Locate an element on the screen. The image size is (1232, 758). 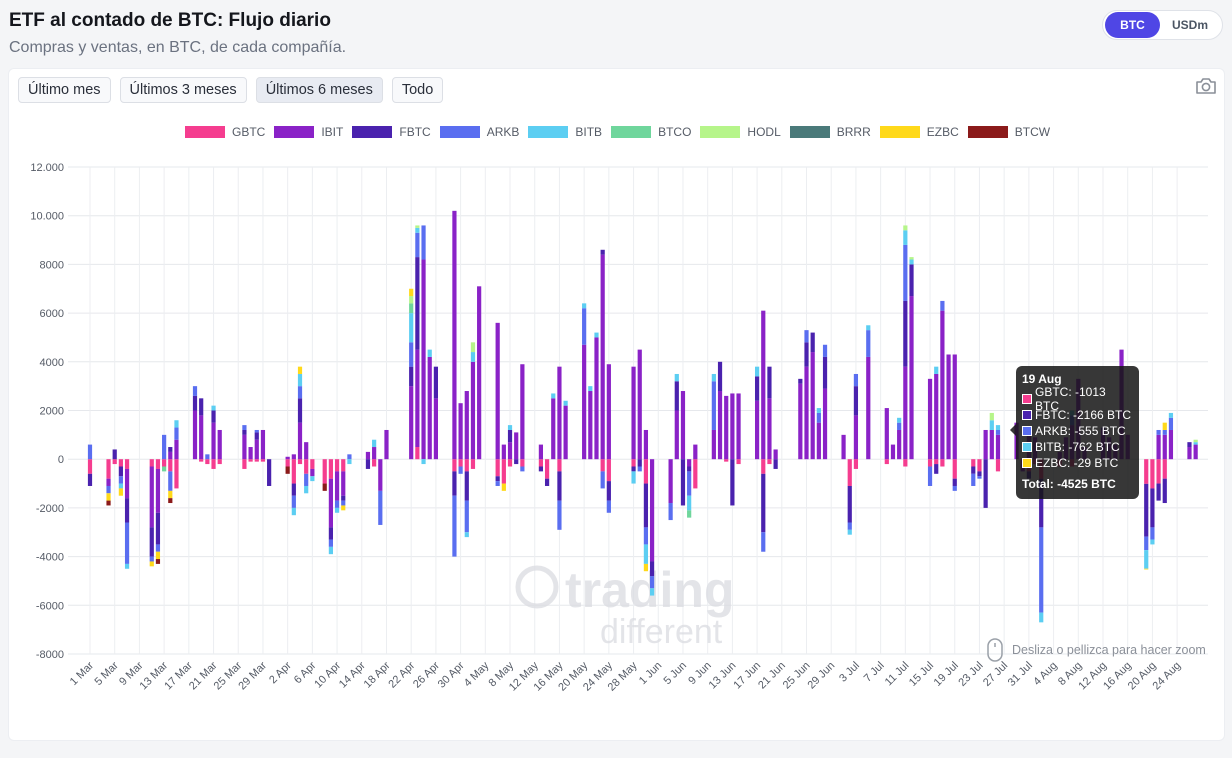
range-last-month-button: Último mes is located at coordinates (64, 90).